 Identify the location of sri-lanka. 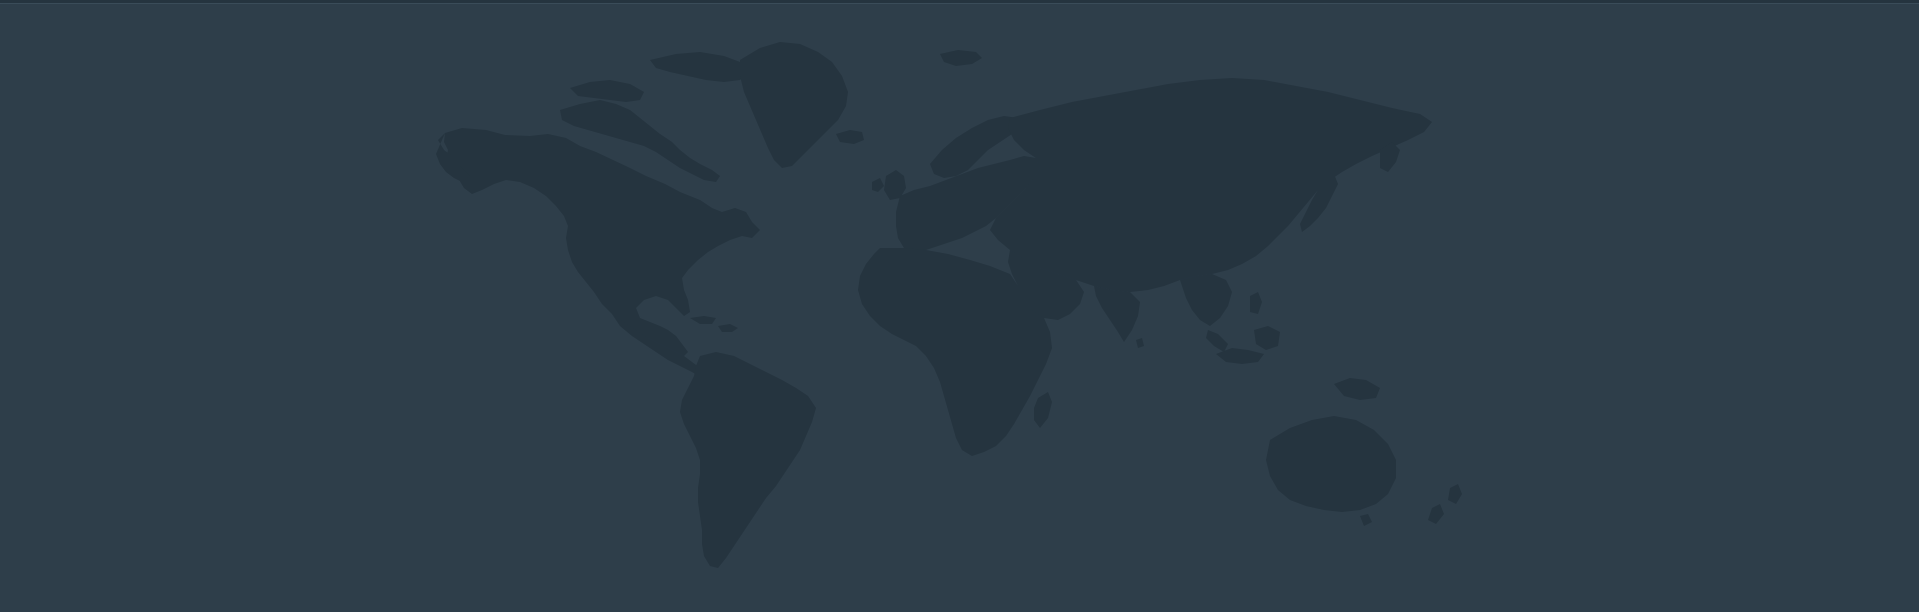
(1140, 343).